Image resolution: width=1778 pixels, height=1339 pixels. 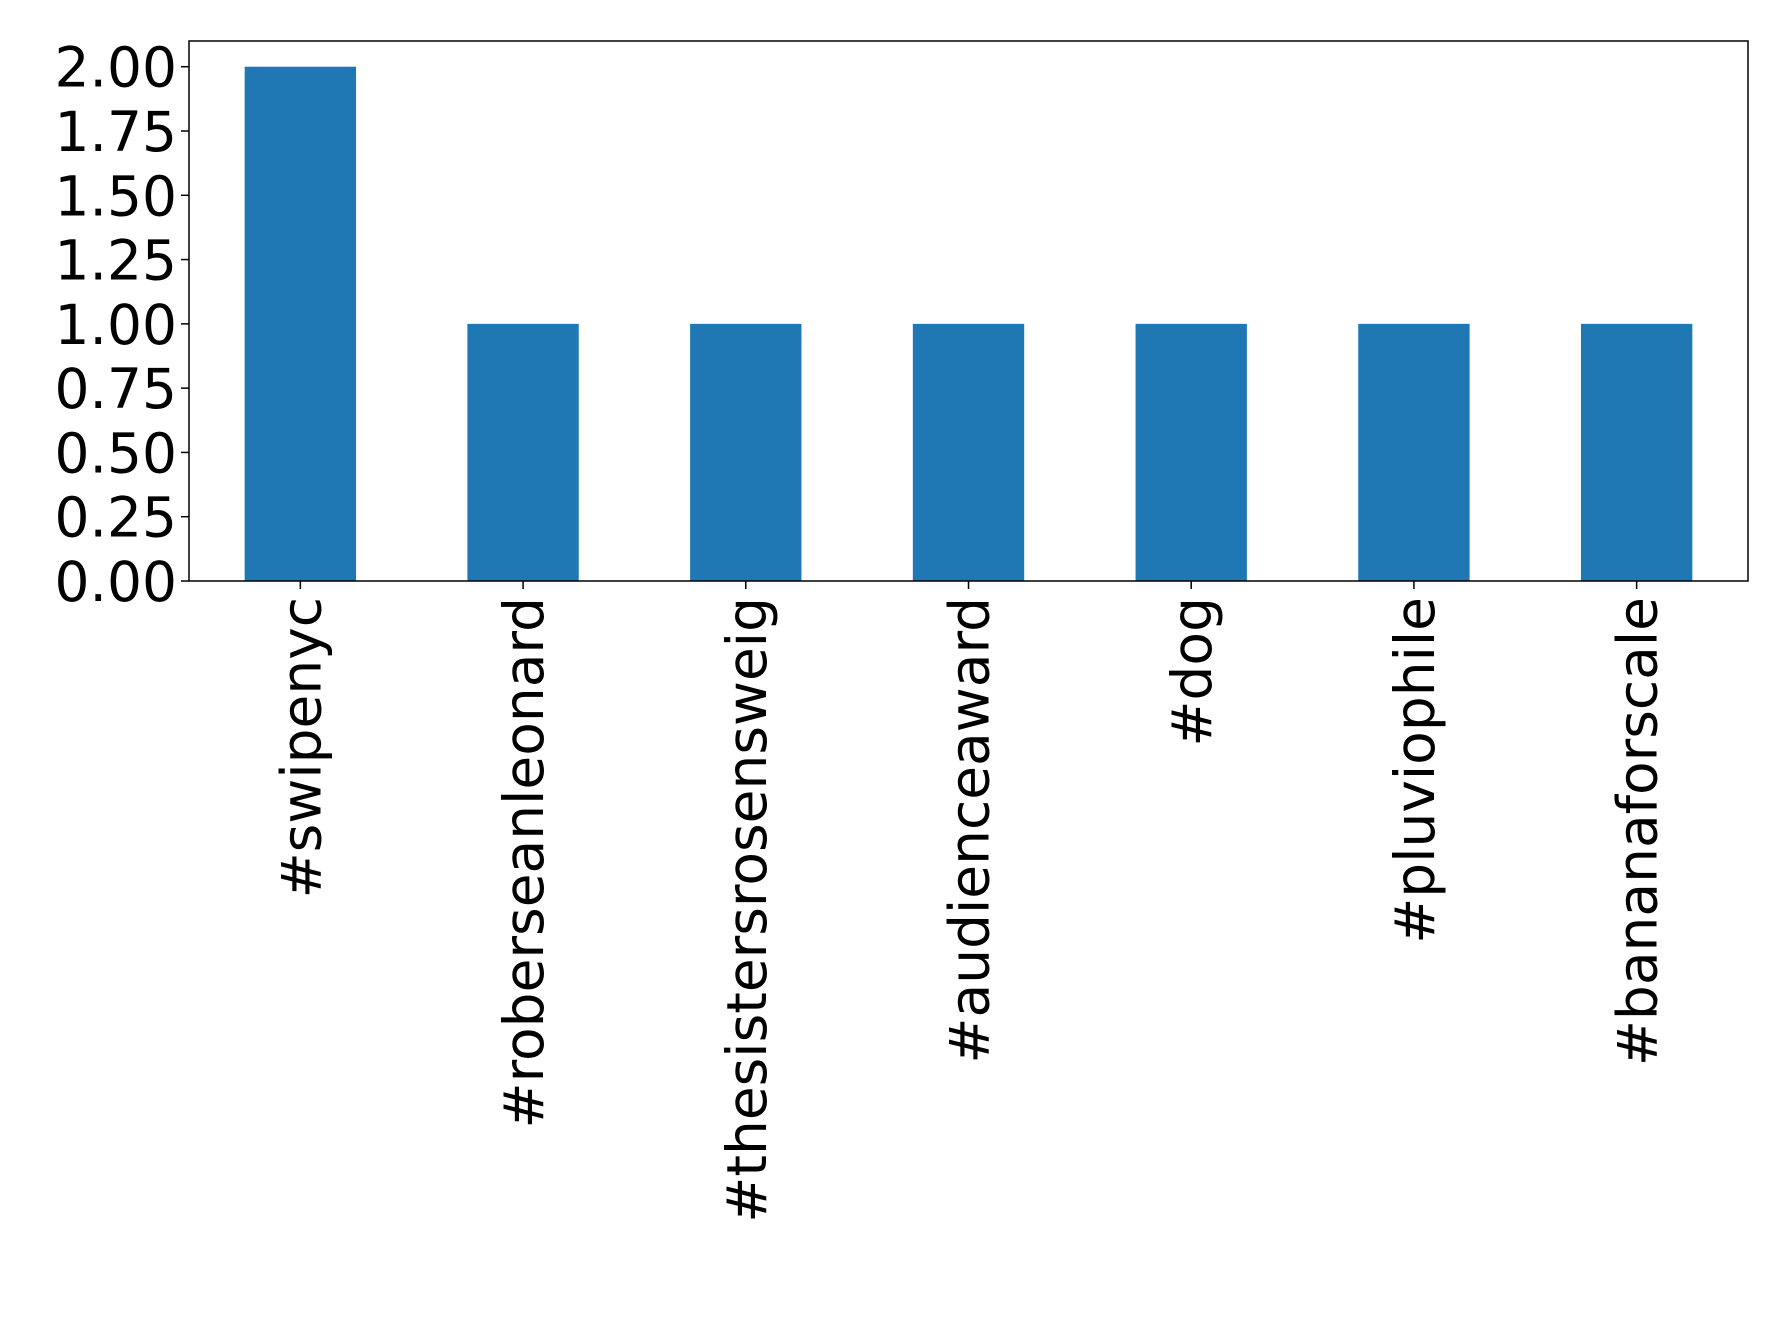 What do you see at coordinates (1192, 672) in the screenshot?
I see `x-tick-label: #dog` at bounding box center [1192, 672].